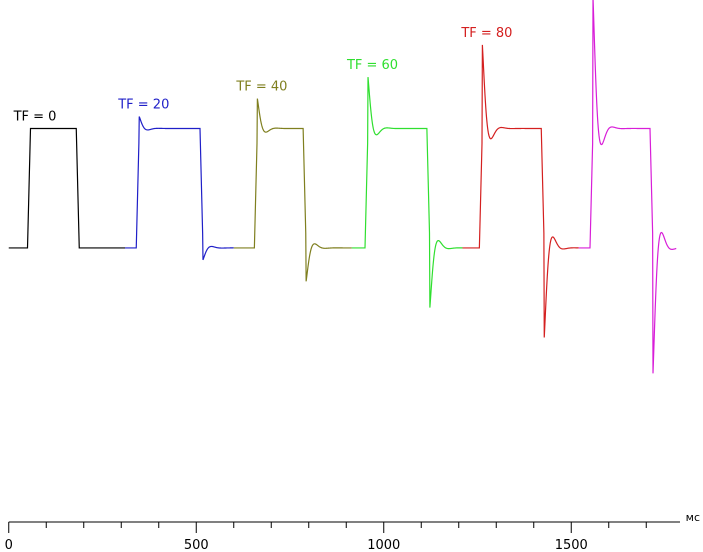 This screenshot has width=703, height=552. What do you see at coordinates (571, 545) in the screenshot?
I see `tick-label: 1500` at bounding box center [571, 545].